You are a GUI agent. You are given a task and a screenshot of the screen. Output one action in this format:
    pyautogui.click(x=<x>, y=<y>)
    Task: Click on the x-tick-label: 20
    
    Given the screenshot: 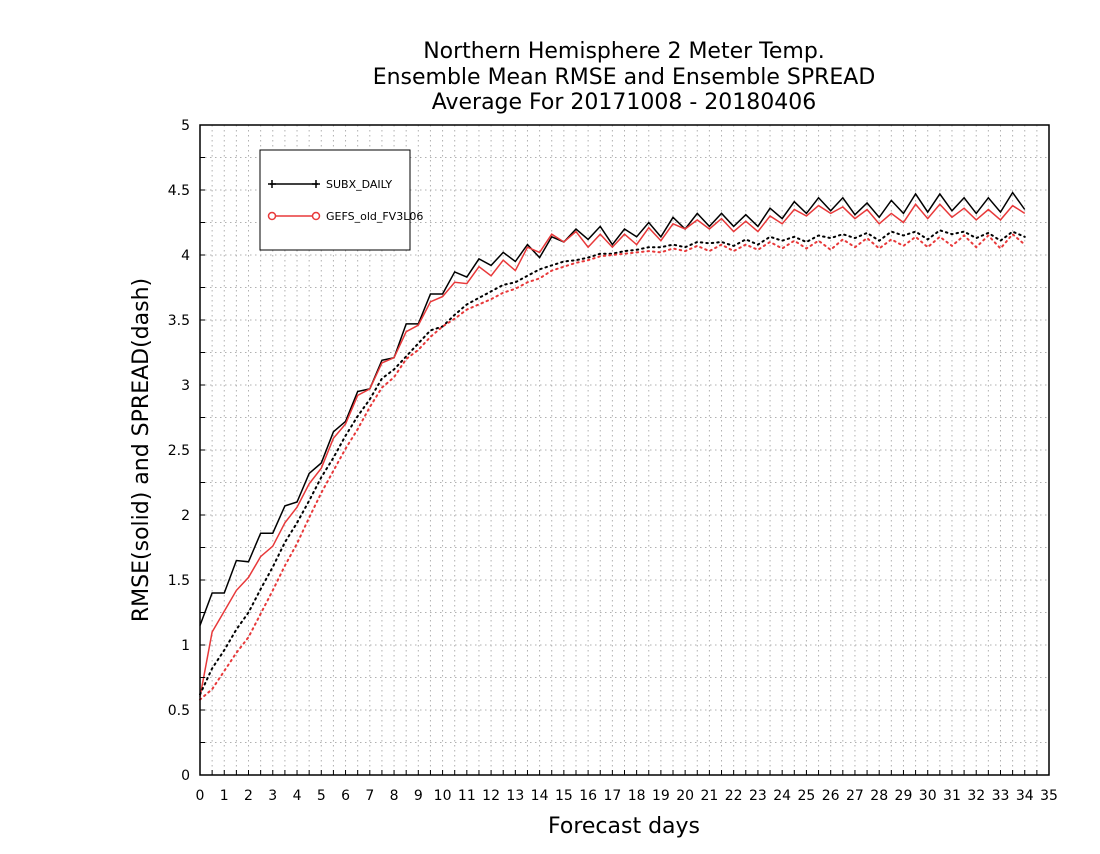 What is the action you would take?
    pyautogui.click(x=685, y=796)
    